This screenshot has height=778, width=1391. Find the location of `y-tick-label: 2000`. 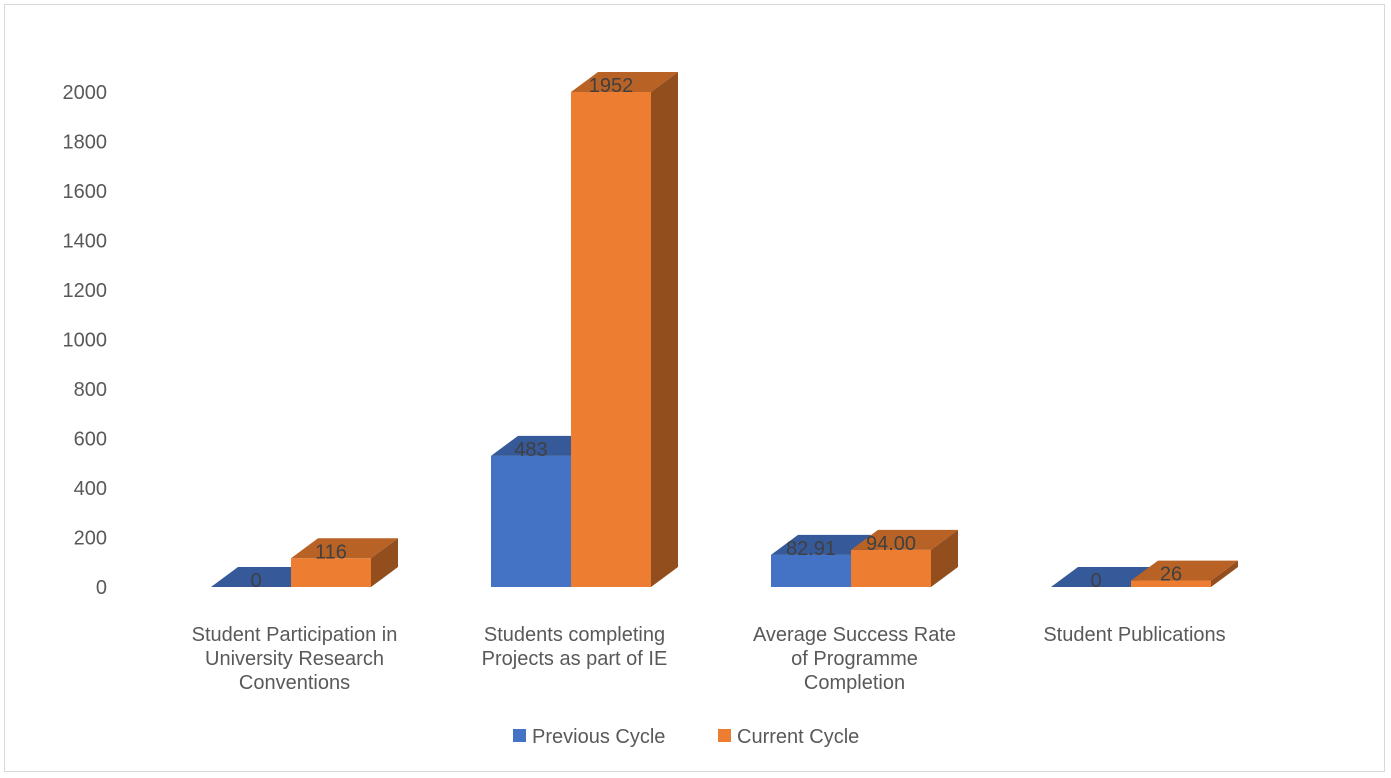

y-tick-label: 2000 is located at coordinates (85, 93).